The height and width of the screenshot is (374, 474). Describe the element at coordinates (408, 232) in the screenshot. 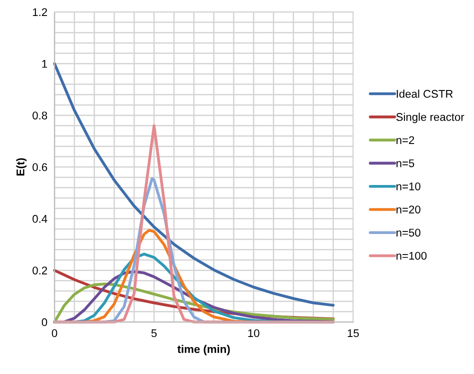

I see `legend-label: n=50` at that location.